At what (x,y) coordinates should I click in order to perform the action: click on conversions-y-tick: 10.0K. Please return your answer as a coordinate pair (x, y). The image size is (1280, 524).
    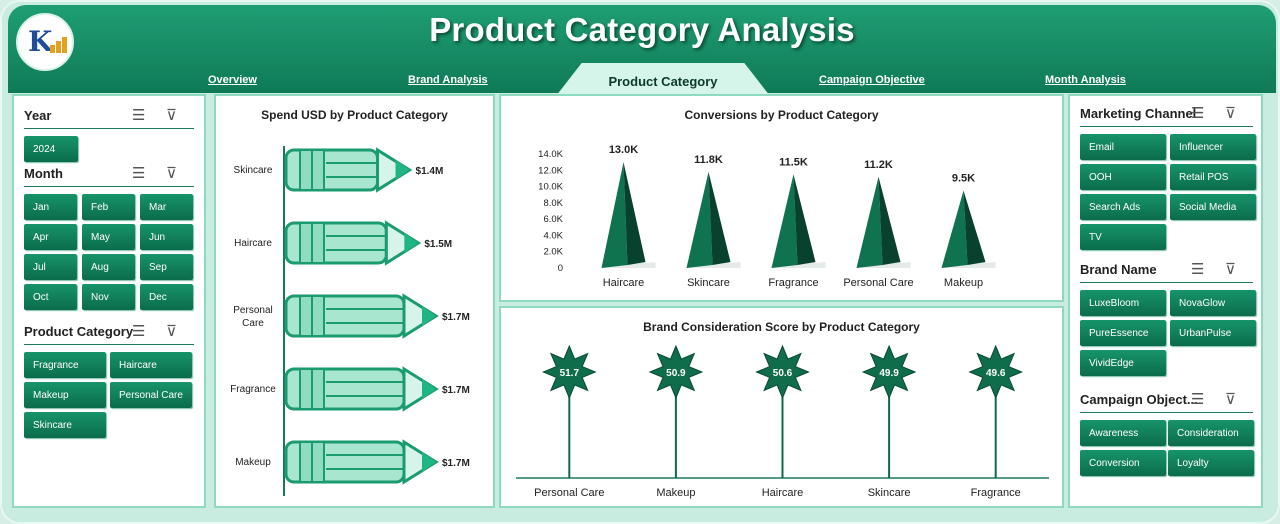
    Looking at the image, I should click on (550, 187).